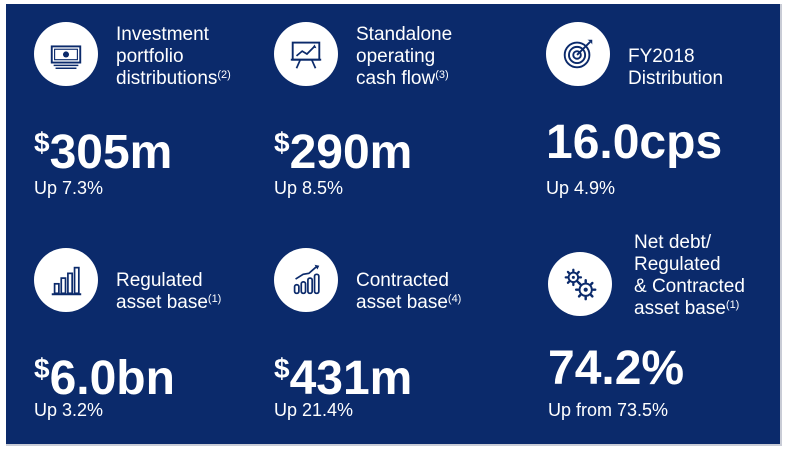  I want to click on label-line: Net debt/, so click(673, 242).